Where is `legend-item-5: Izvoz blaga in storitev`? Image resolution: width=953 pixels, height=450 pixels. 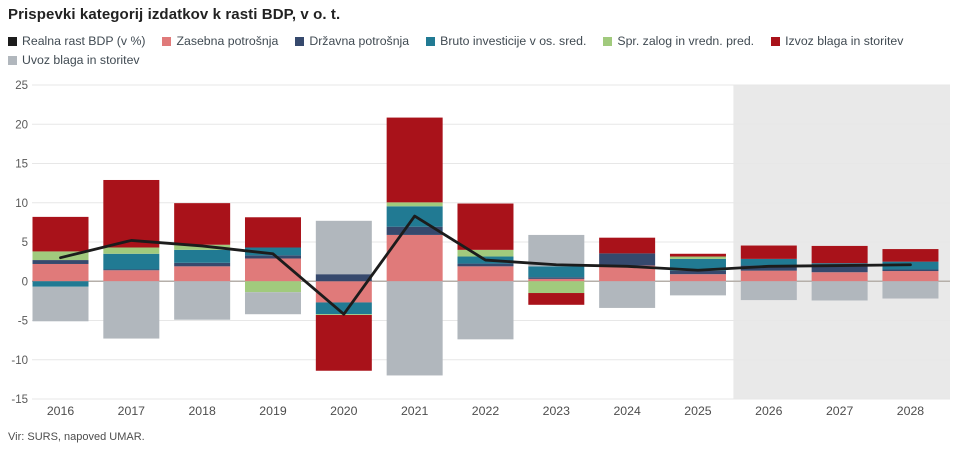 legend-item-5: Izvoz blaga in storitev is located at coordinates (837, 41).